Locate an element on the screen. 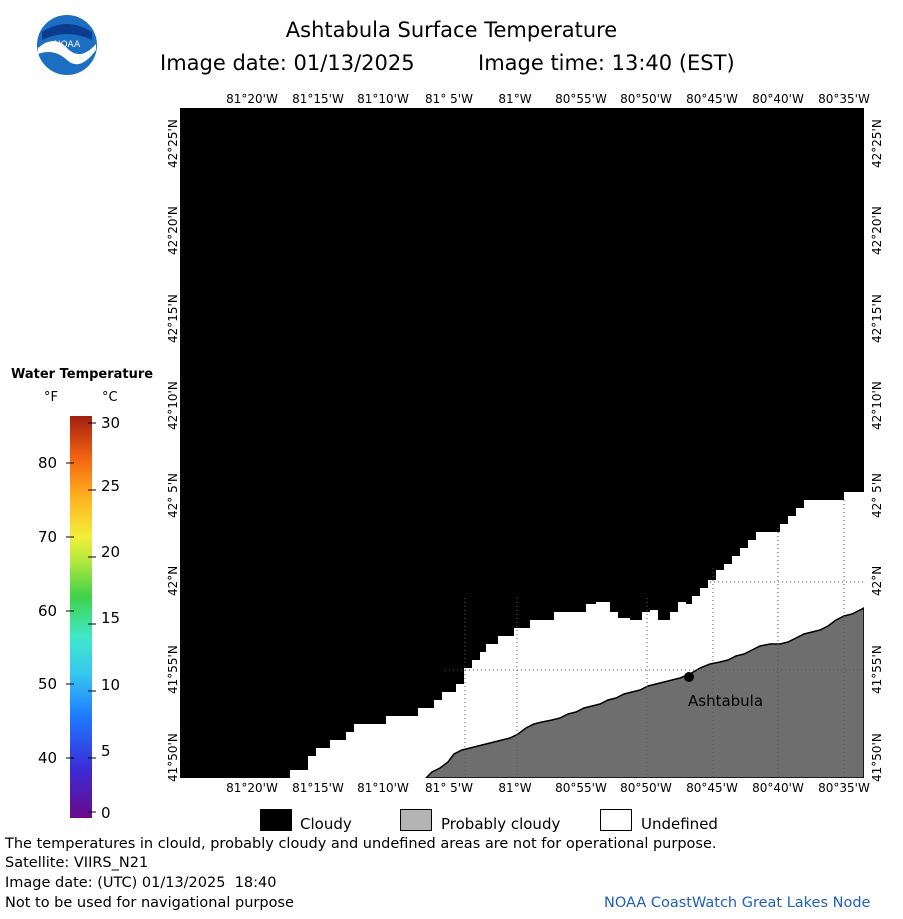 This screenshot has width=903, height=919. legend-tick-c: 5 is located at coordinates (106, 751).